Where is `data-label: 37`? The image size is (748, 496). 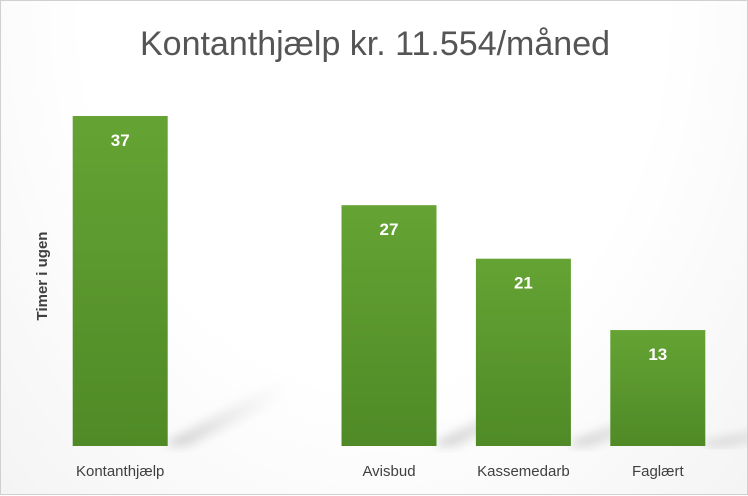
data-label: 37 is located at coordinates (120, 140).